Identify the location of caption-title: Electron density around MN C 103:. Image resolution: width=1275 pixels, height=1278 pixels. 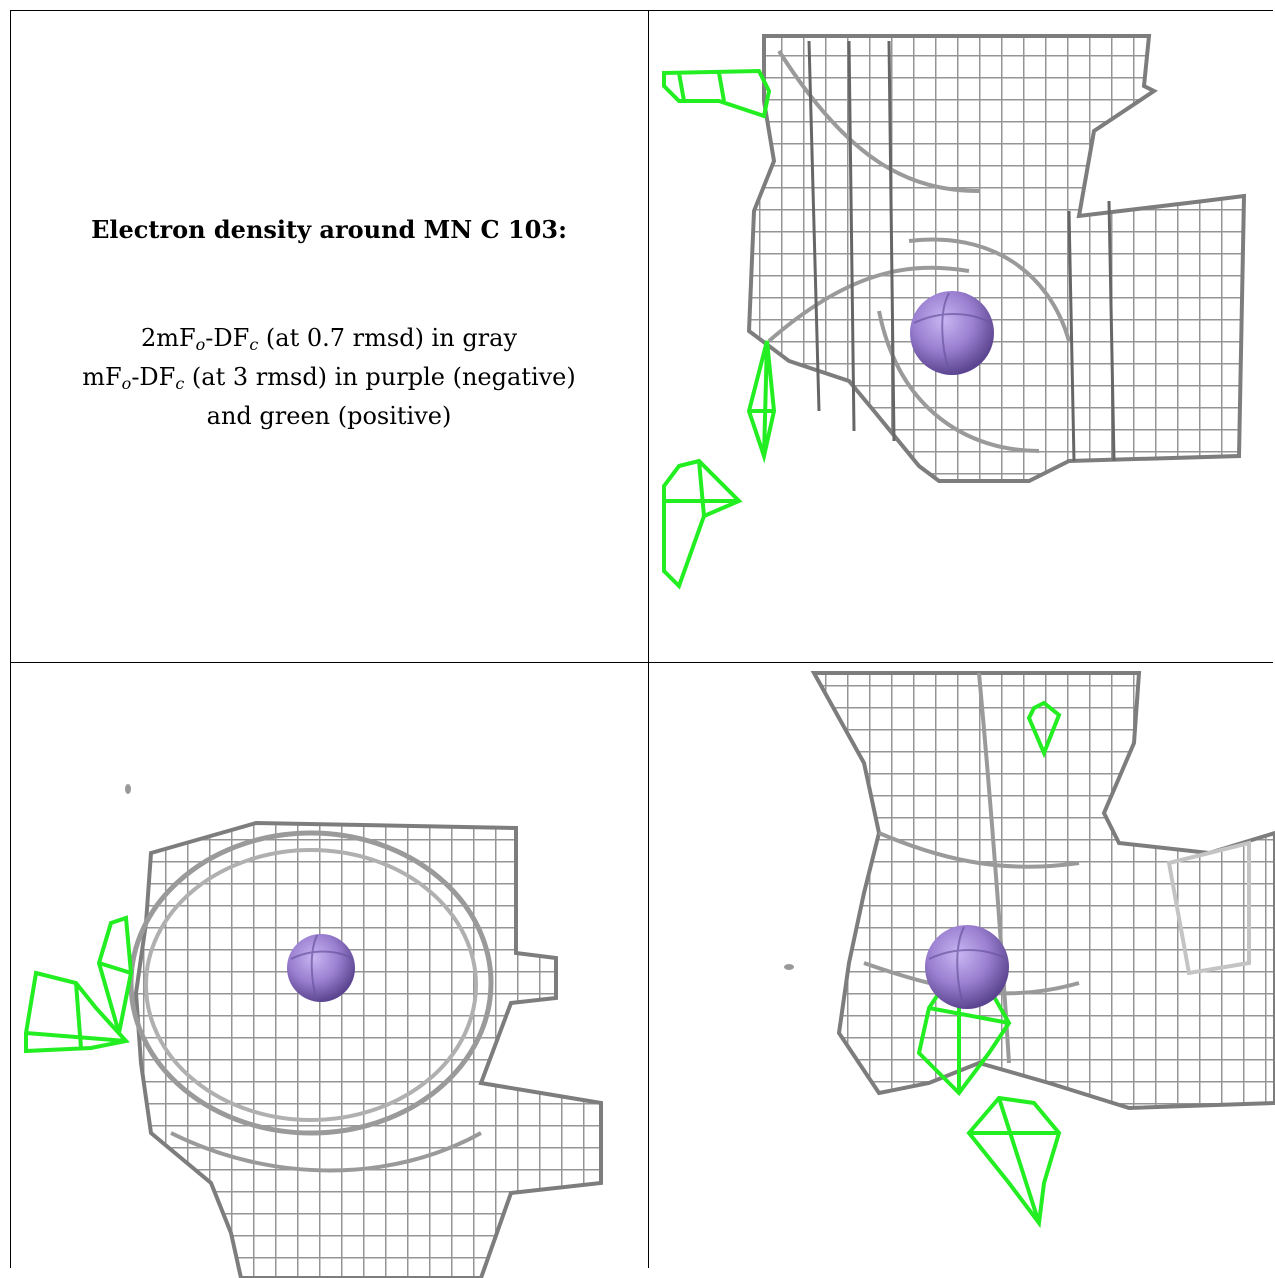
(329, 229).